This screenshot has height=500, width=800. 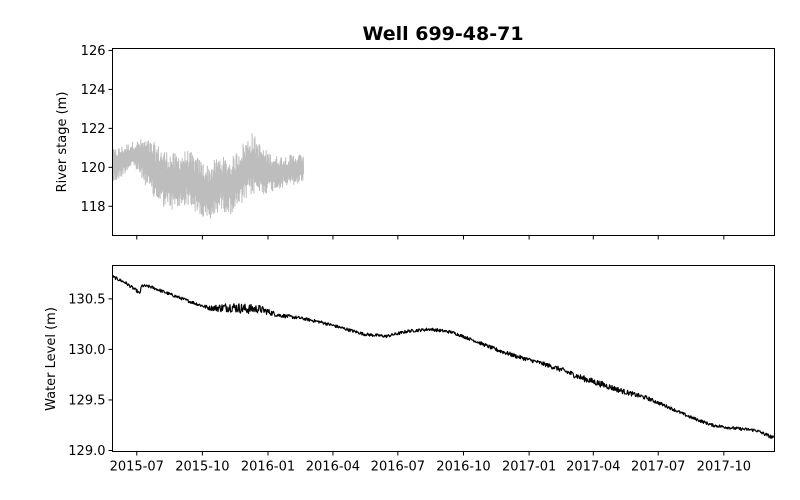 What do you see at coordinates (93, 90) in the screenshot?
I see `river-stage-y-tick-label: 124` at bounding box center [93, 90].